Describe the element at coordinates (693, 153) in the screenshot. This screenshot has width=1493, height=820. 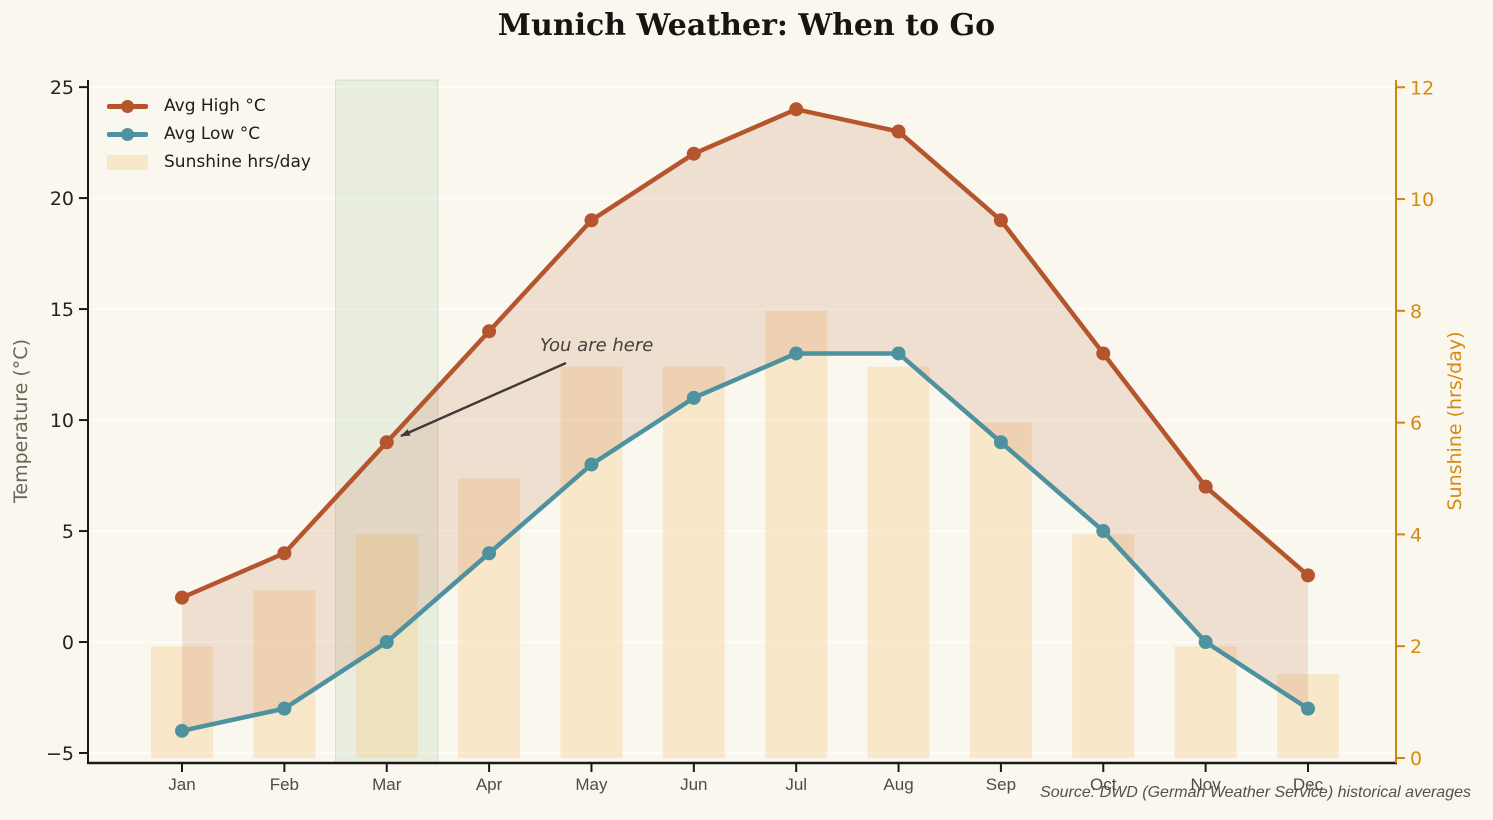
I see `avg-high-point-Jun` at that location.